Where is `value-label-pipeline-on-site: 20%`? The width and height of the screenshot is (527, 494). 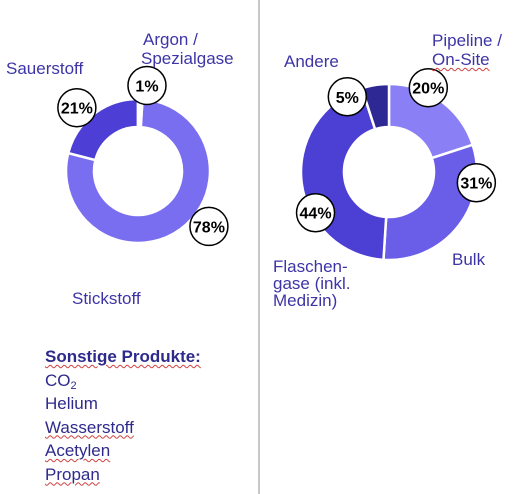 value-label-pipeline-on-site: 20% is located at coordinates (428, 89).